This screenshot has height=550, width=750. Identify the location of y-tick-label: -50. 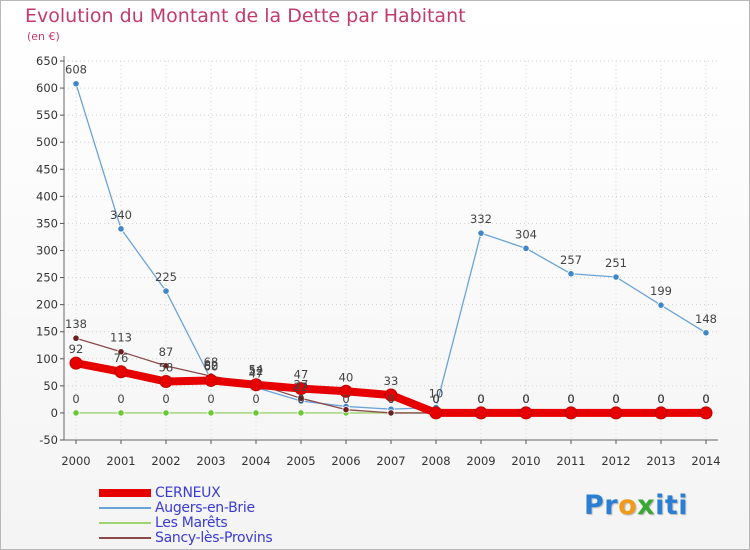
(48, 440).